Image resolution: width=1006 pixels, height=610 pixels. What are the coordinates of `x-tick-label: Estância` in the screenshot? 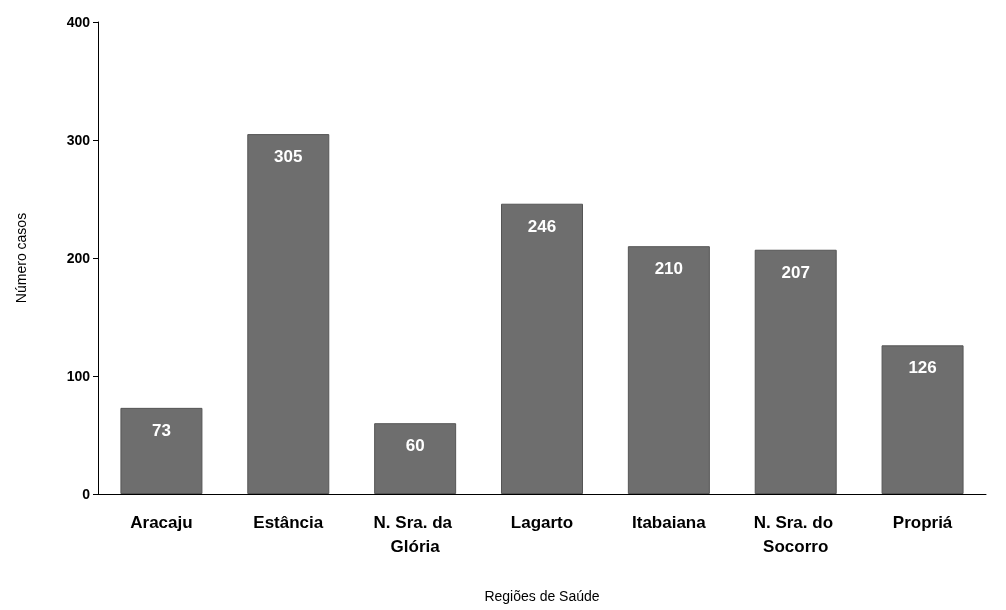 It's located at (288, 522).